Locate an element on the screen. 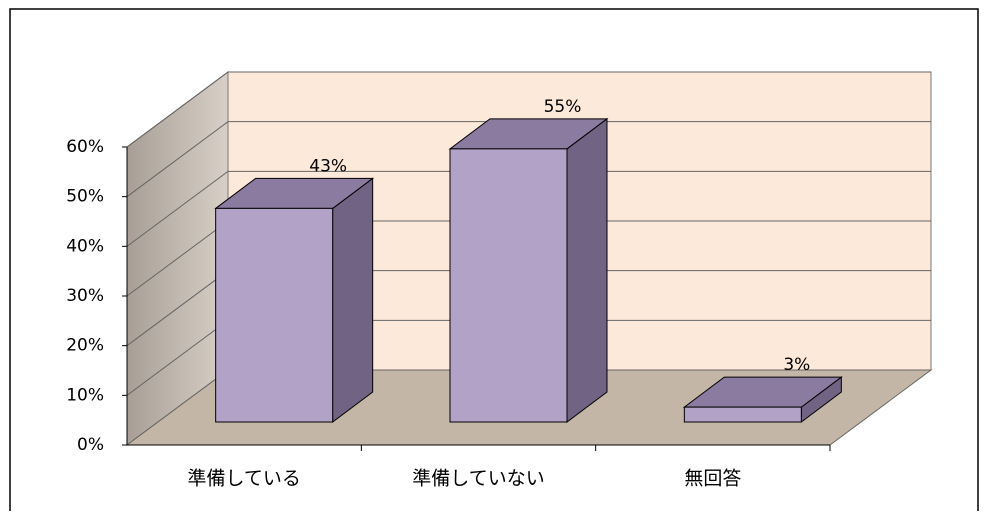 The width and height of the screenshot is (987, 515). value-label: 3% is located at coordinates (796, 365).